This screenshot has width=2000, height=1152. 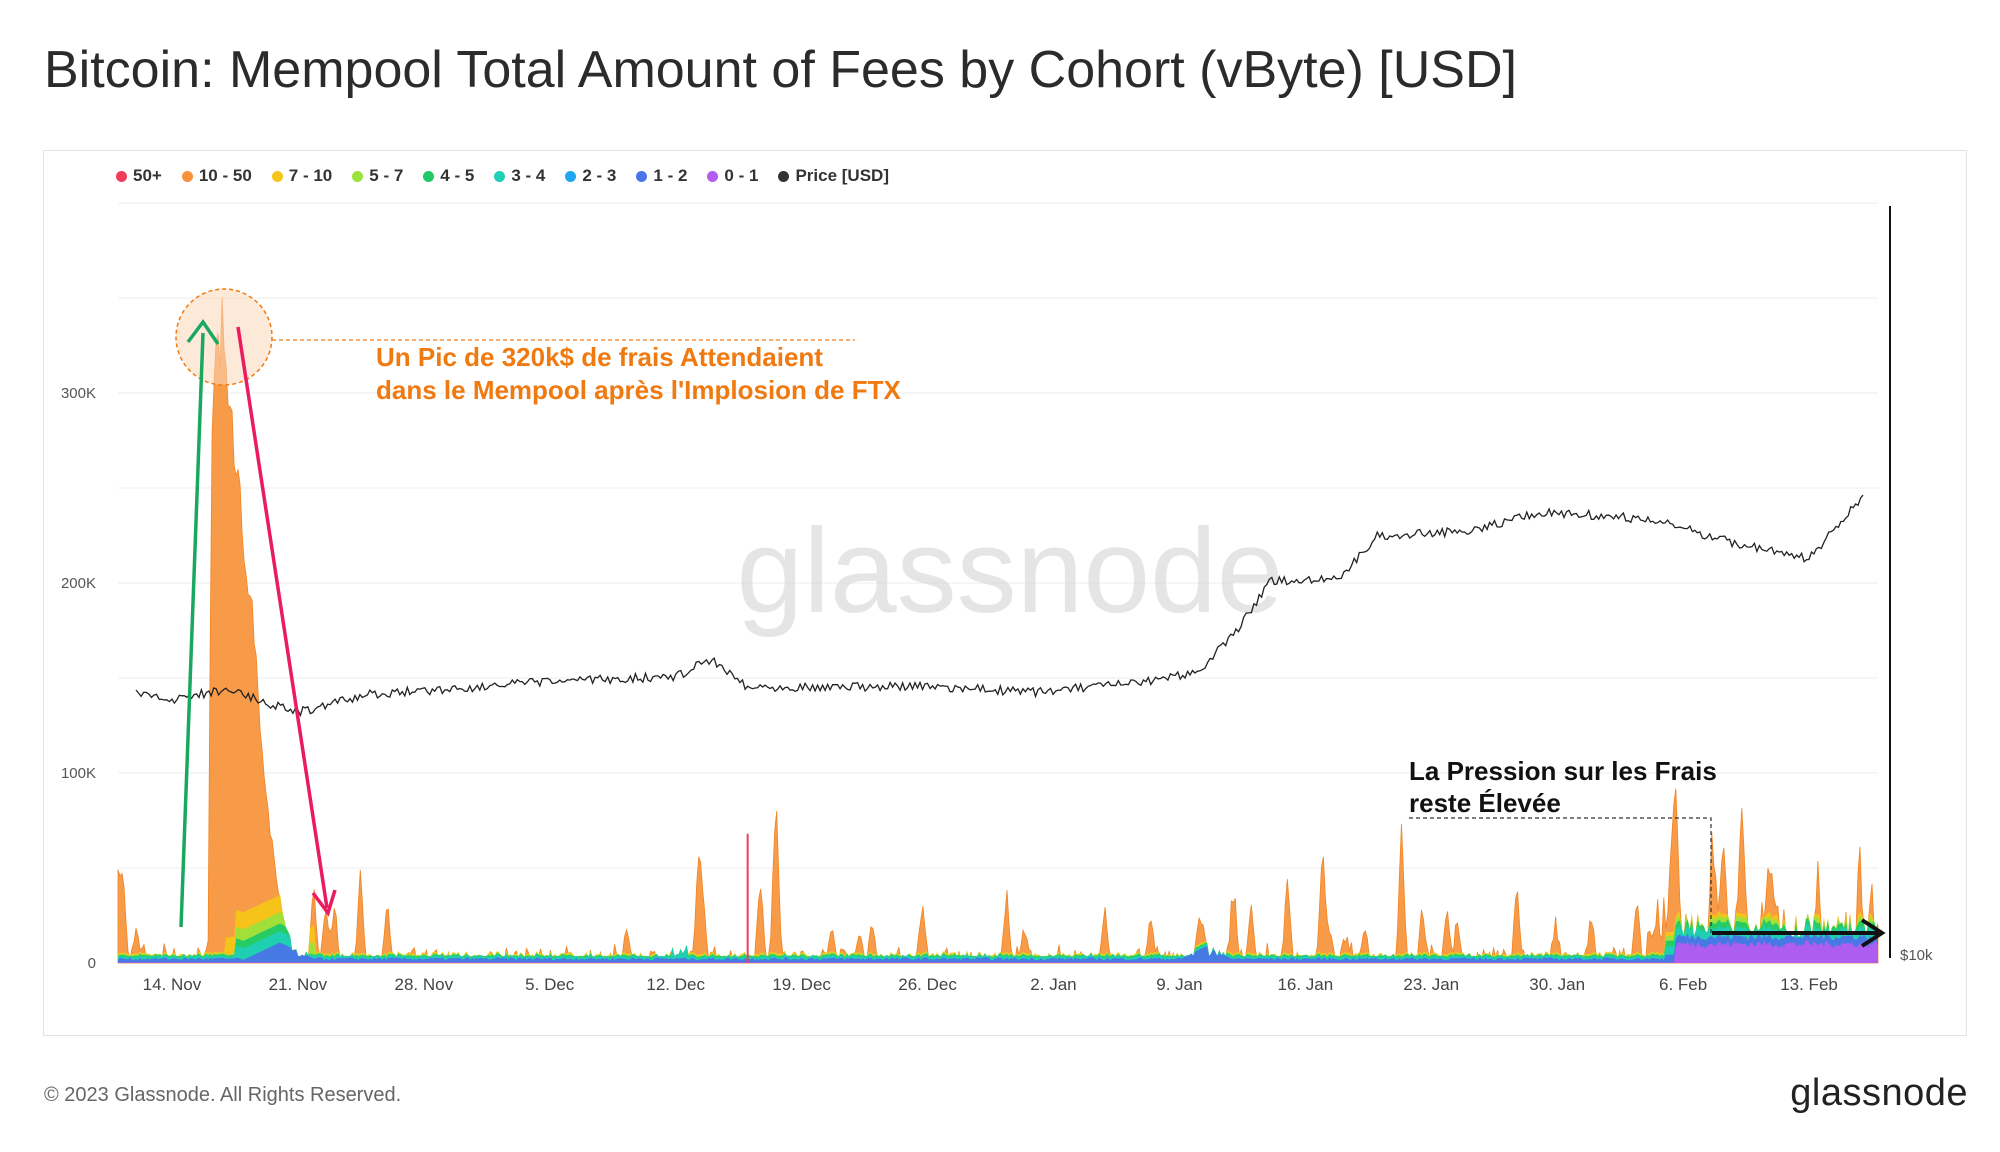 I want to click on legend-label: 4 - 5, so click(x=457, y=175).